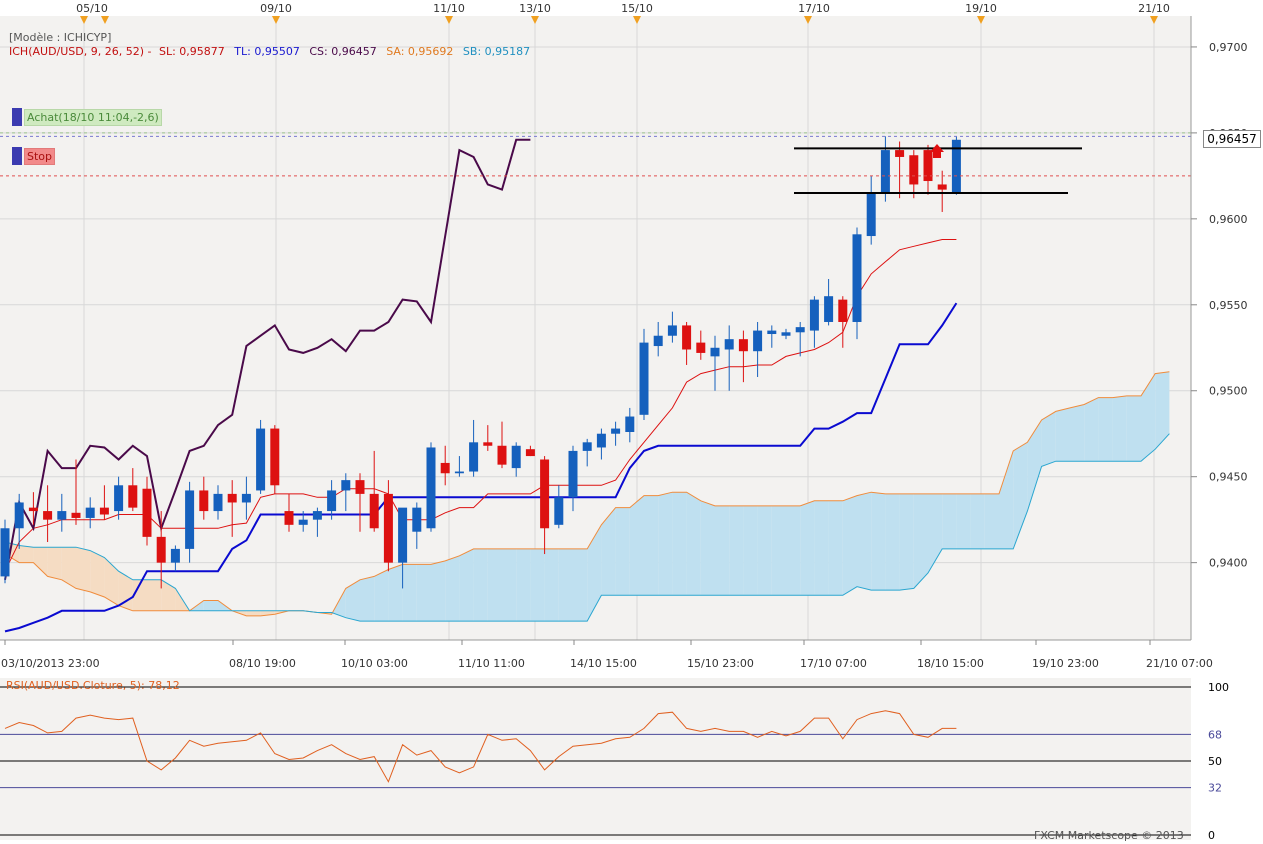 The height and width of the screenshot is (844, 1263). What do you see at coordinates (93, 117) in the screenshot?
I see `buy-order-label: Achat(18/10 11:04,-2,6)` at bounding box center [93, 117].